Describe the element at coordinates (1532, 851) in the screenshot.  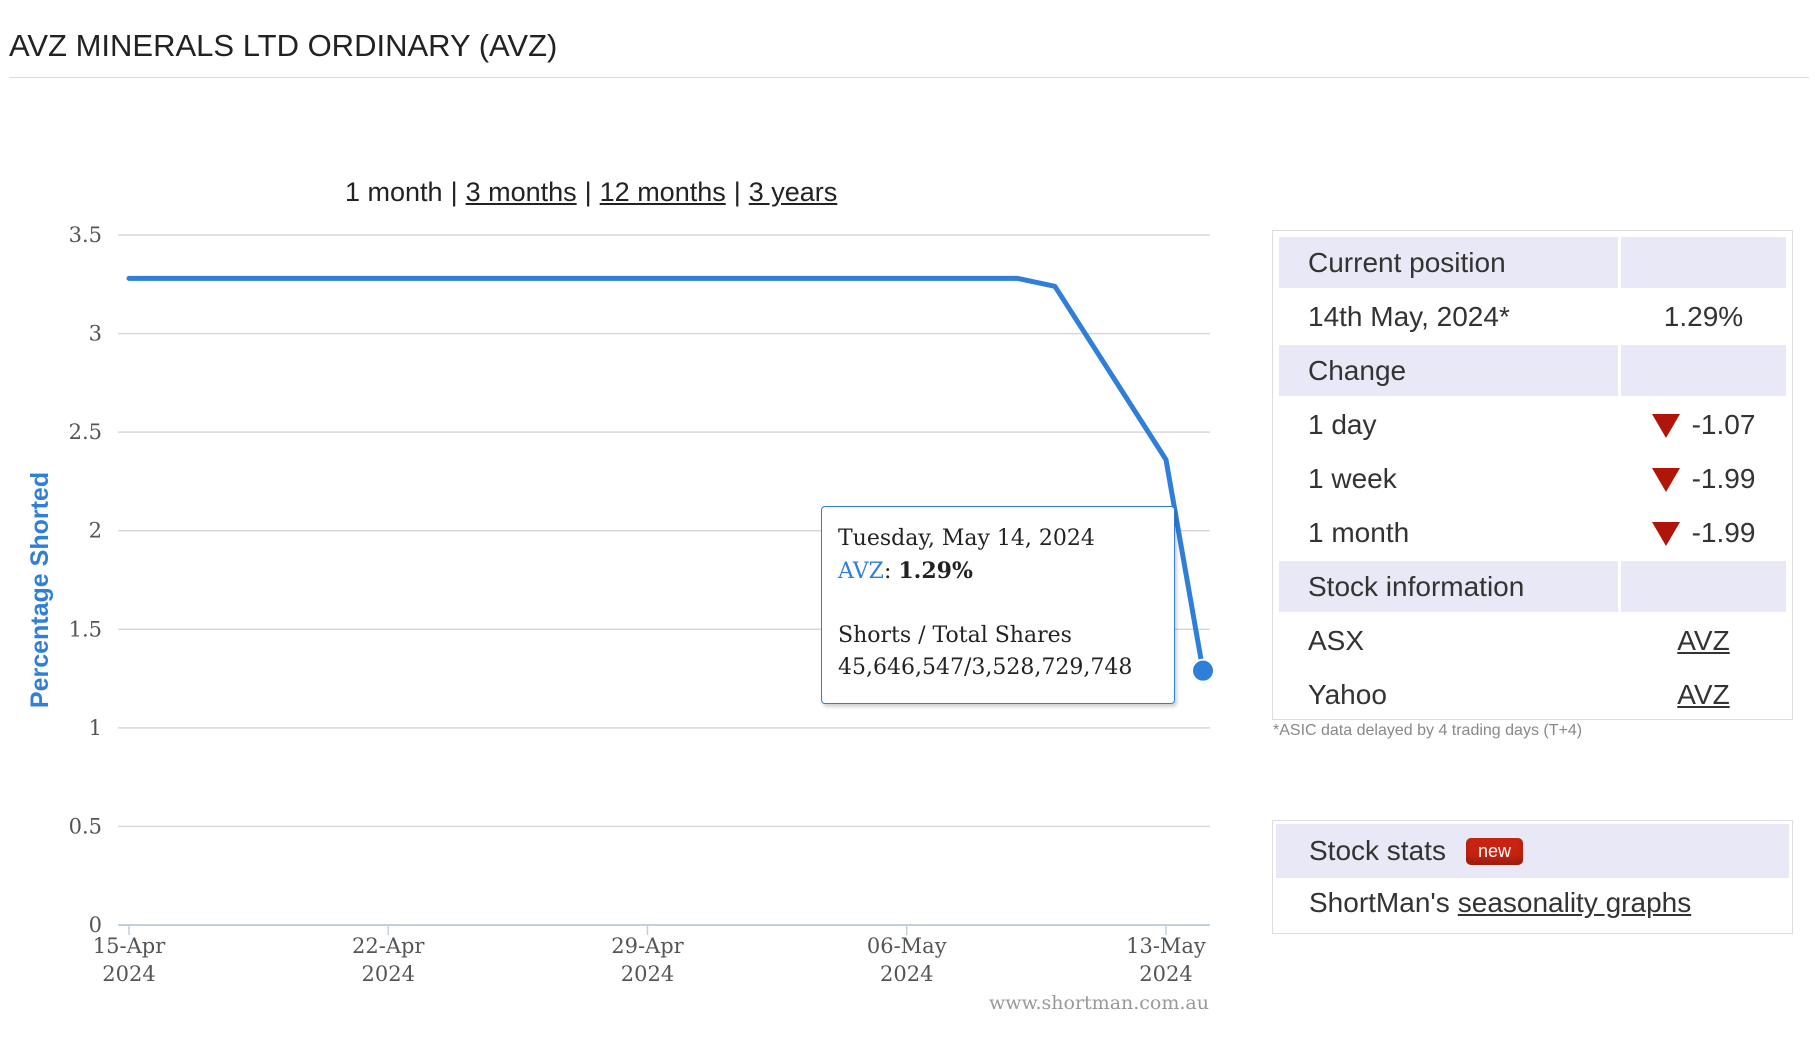
I see `stock-stats-header: Stock stats new` at that location.